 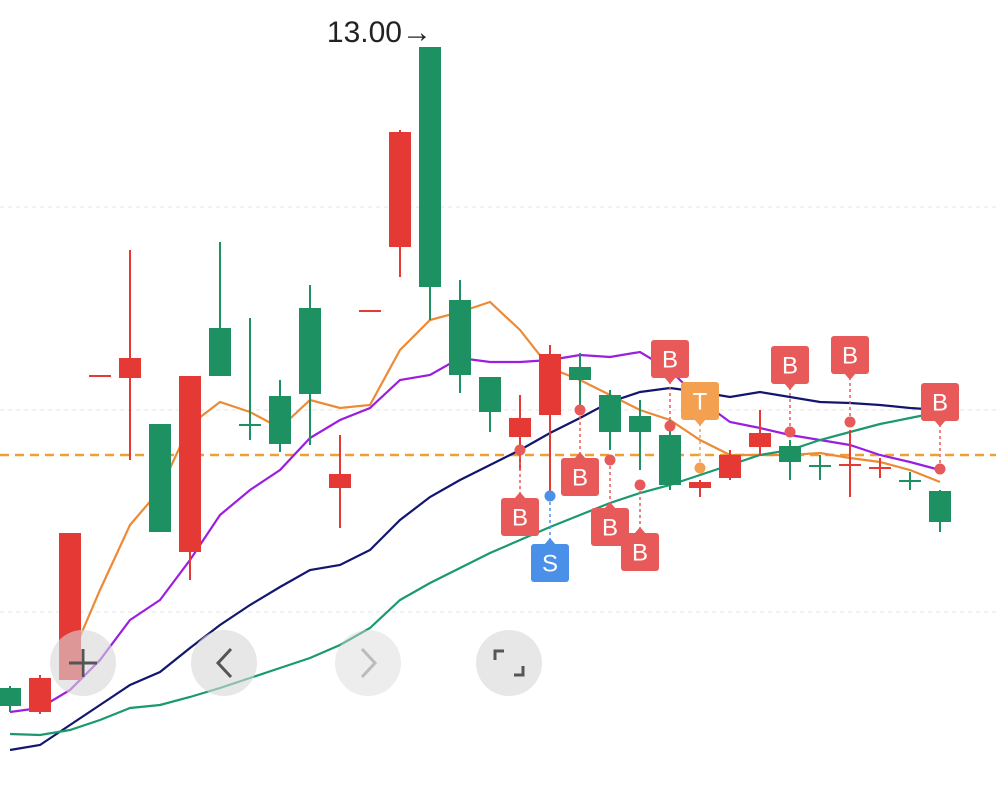 I want to click on fullscreen-button, so click(x=509, y=663).